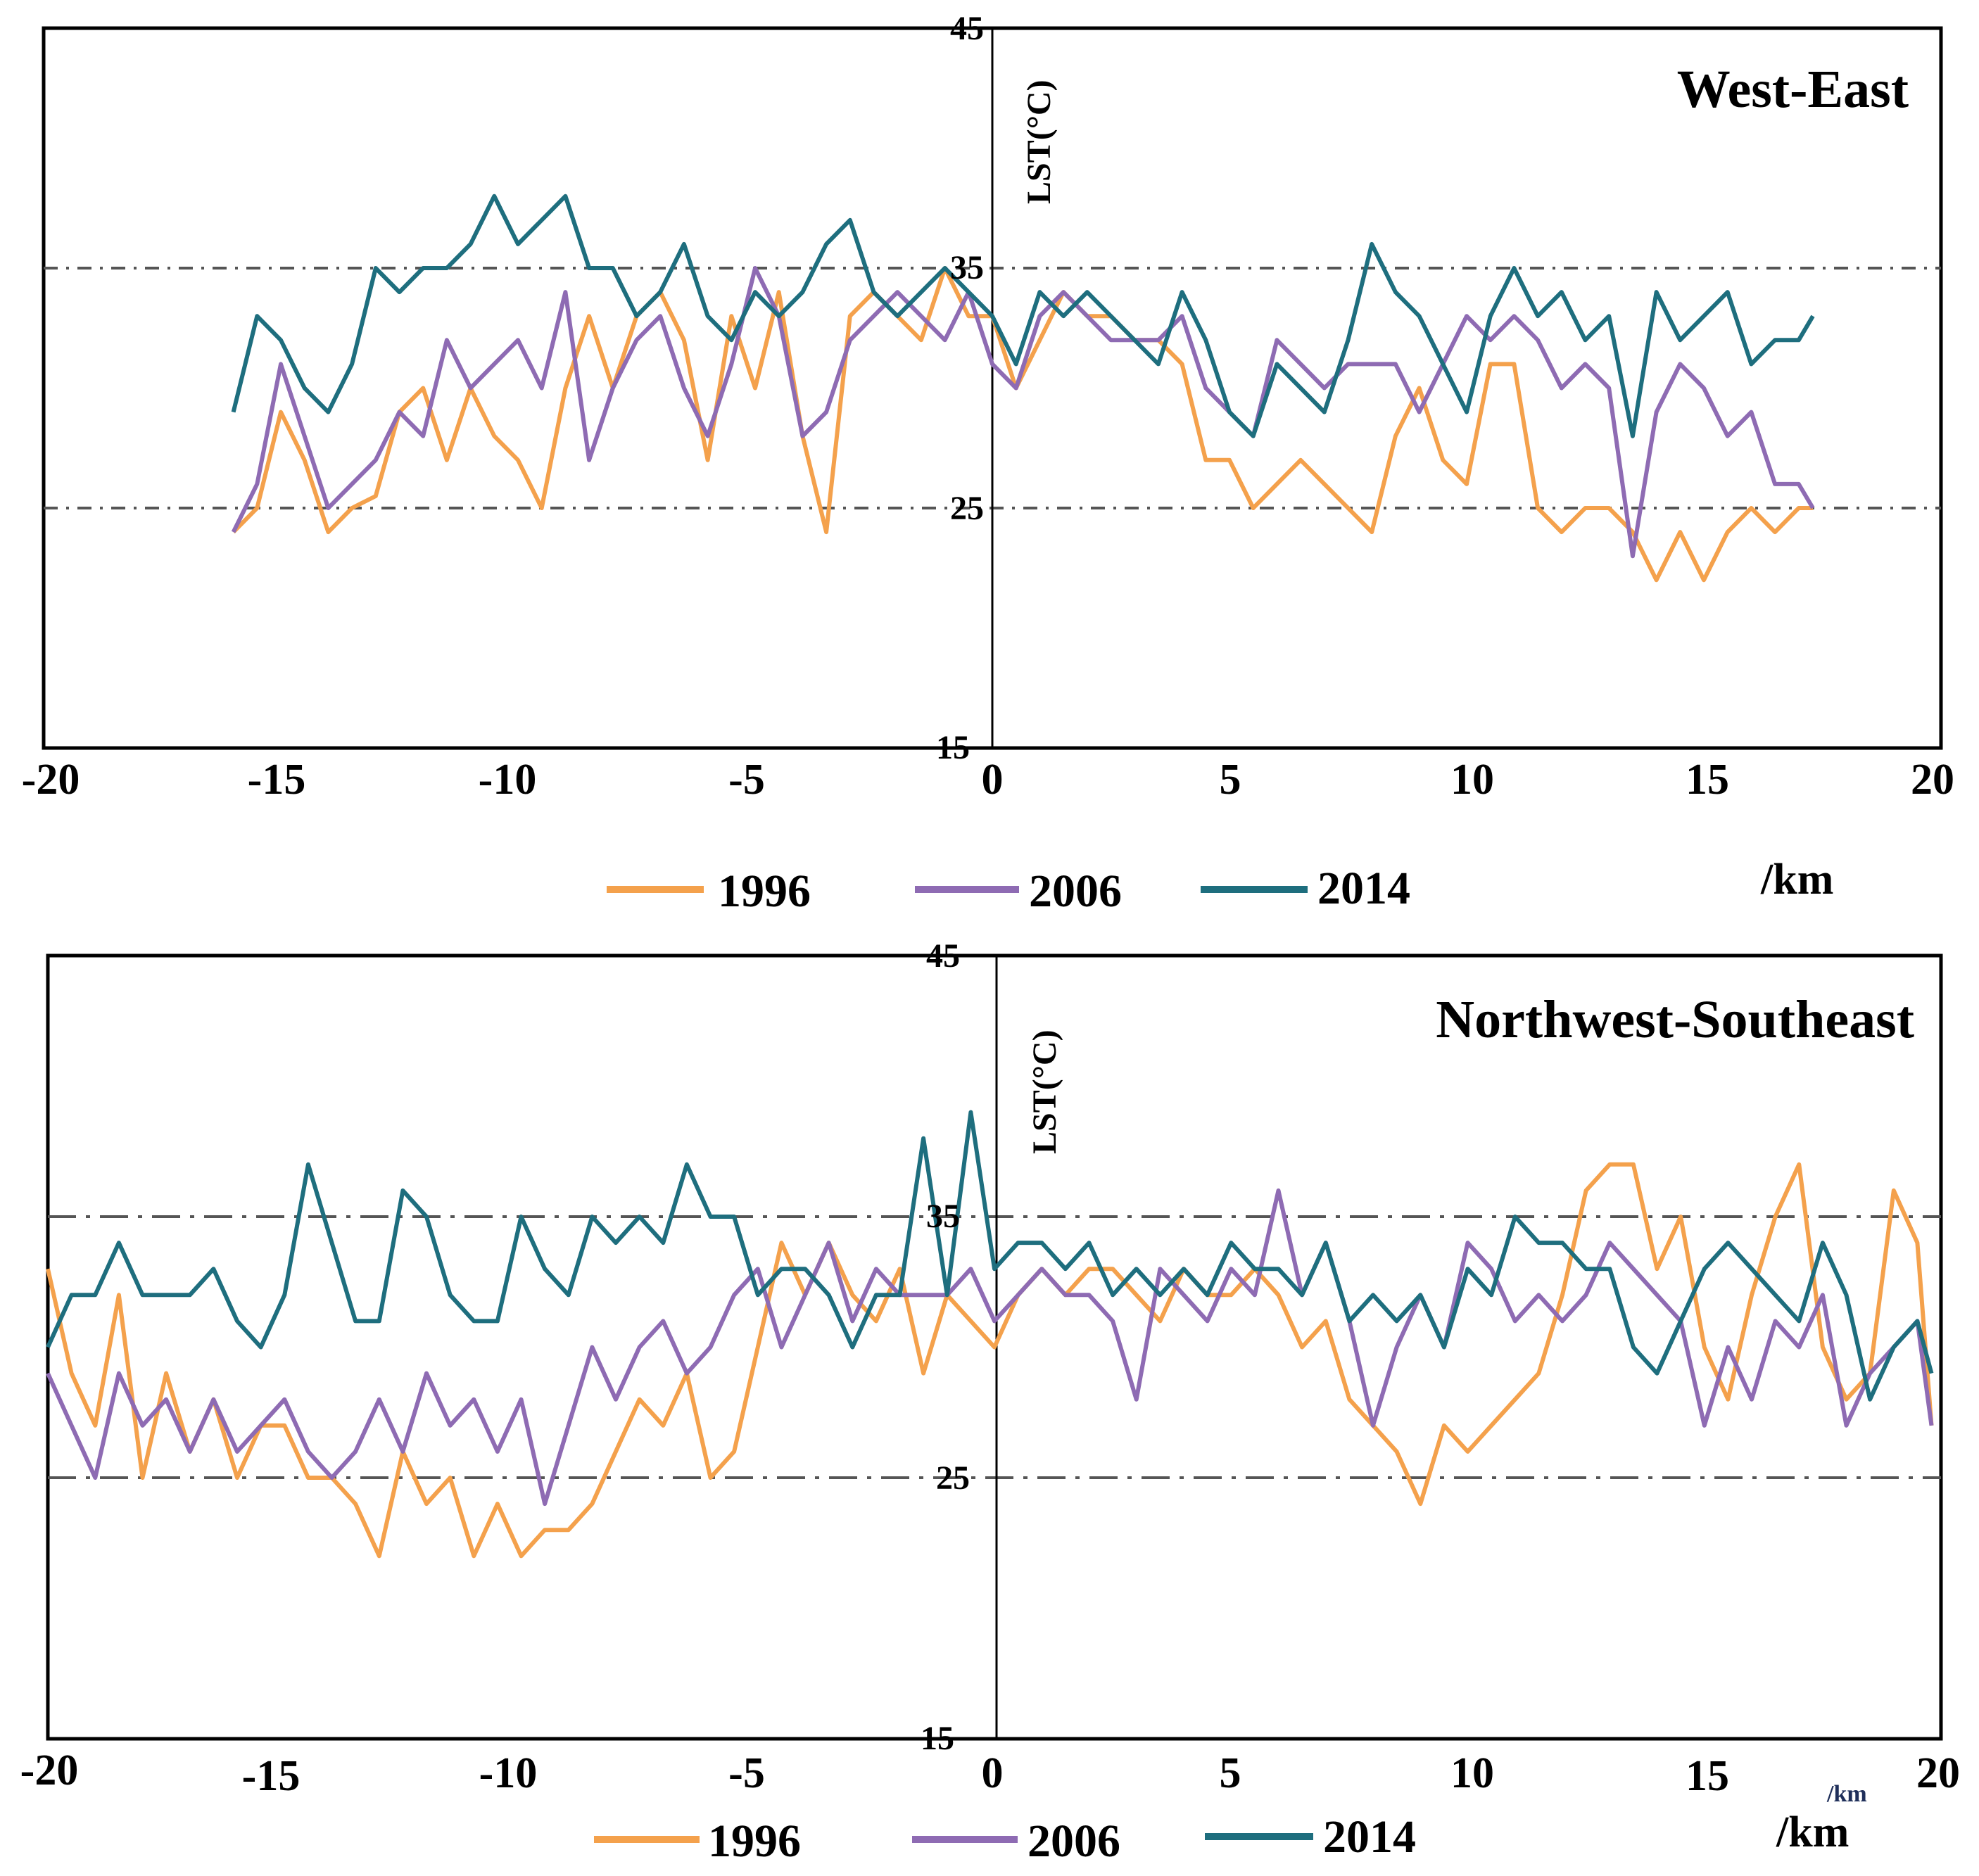 The image size is (1979, 1876). Describe the element at coordinates (1675, 1019) in the screenshot. I see `chart-title: Northwest-Southeast` at that location.